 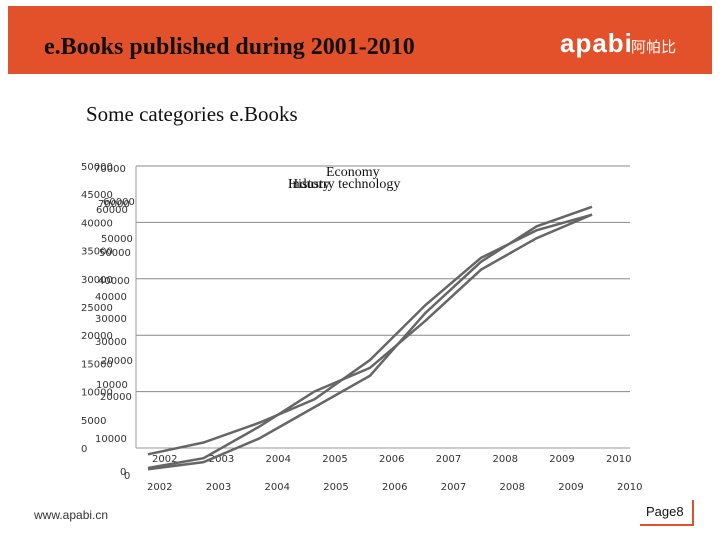 What do you see at coordinates (229, 47) in the screenshot?
I see `slide-title: e.Books published during 2001-2010` at bounding box center [229, 47].